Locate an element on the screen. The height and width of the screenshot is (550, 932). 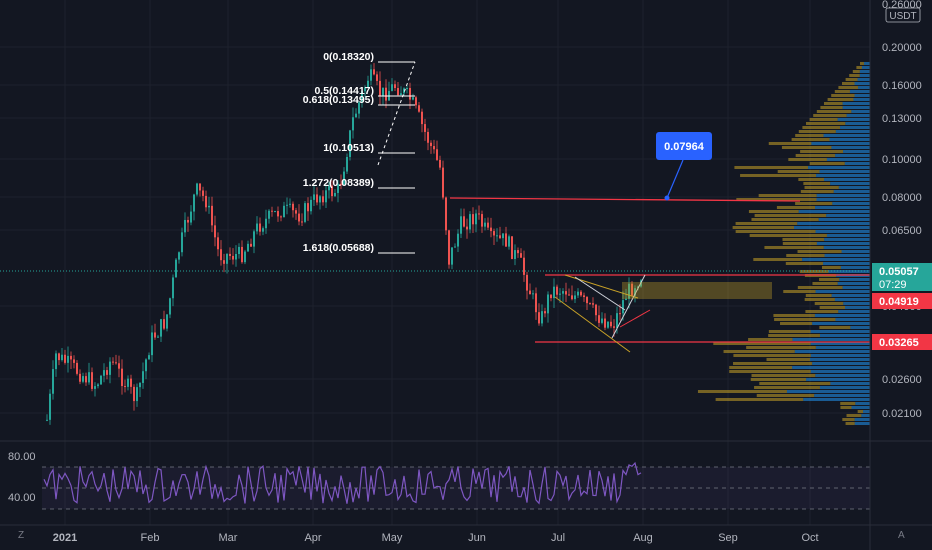
price-tick: 0.13000 is located at coordinates (902, 119).